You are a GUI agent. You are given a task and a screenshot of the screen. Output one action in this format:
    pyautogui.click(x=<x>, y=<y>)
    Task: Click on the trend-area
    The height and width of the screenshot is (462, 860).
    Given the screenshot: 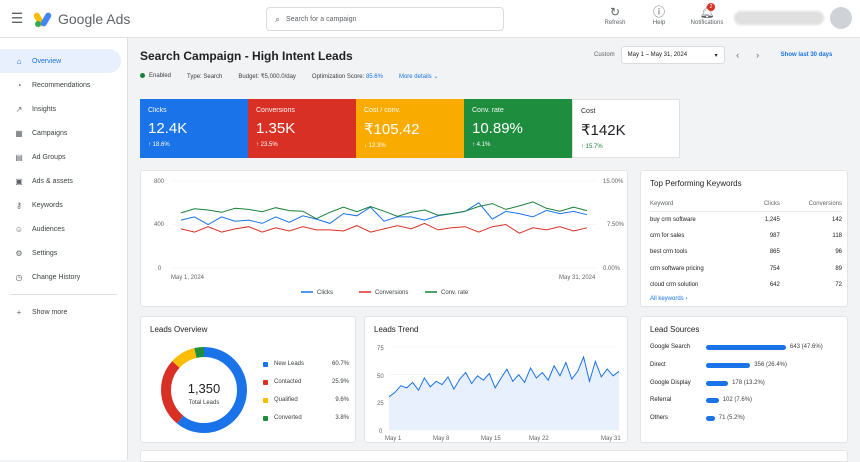 What is the action you would take?
    pyautogui.click(x=504, y=393)
    